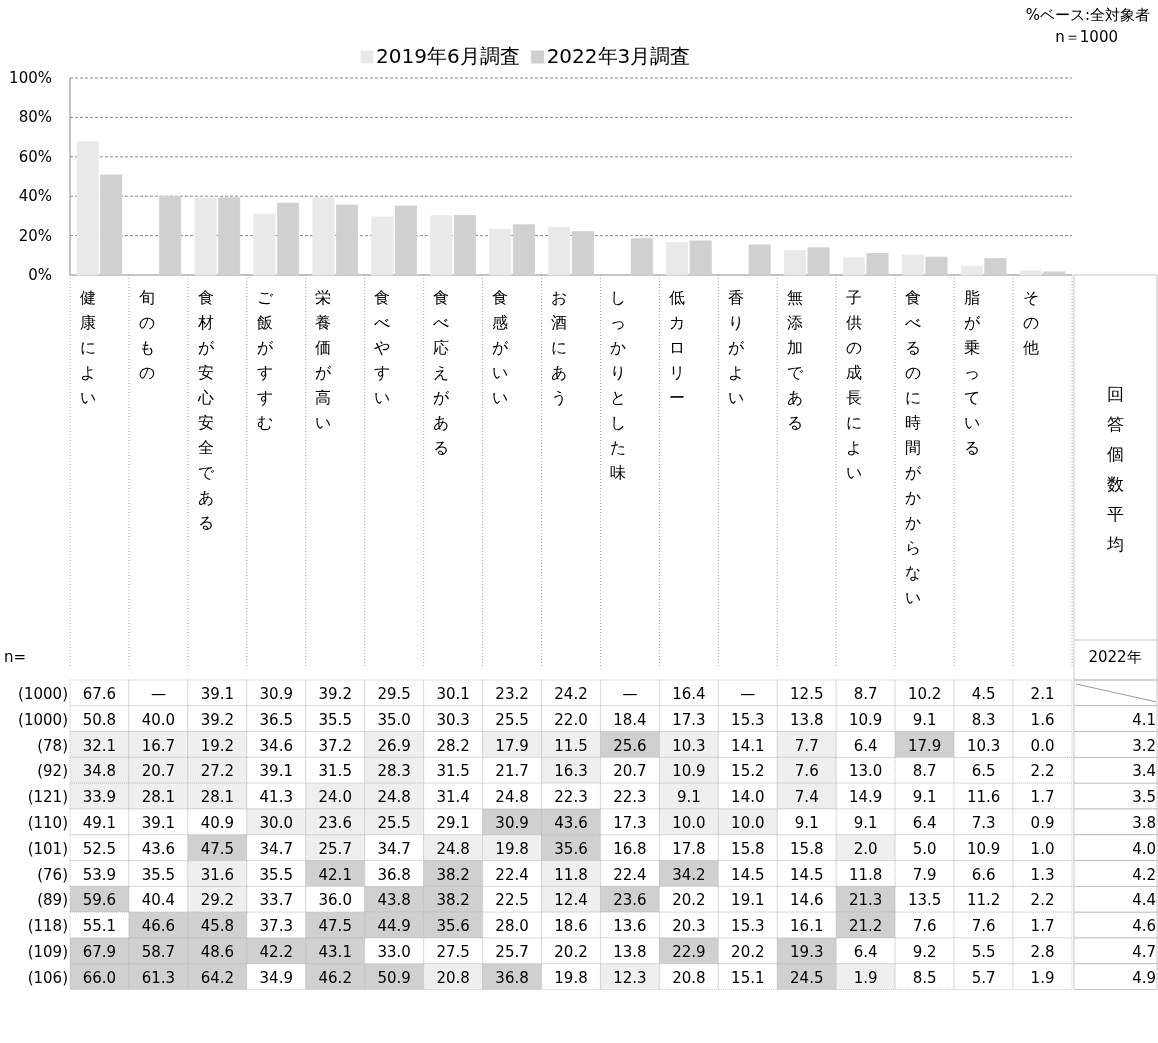 Image resolution: width=1158 pixels, height=1043 pixels. Describe the element at coordinates (748, 848) in the screenshot. I see `data-label: 15.8` at that location.